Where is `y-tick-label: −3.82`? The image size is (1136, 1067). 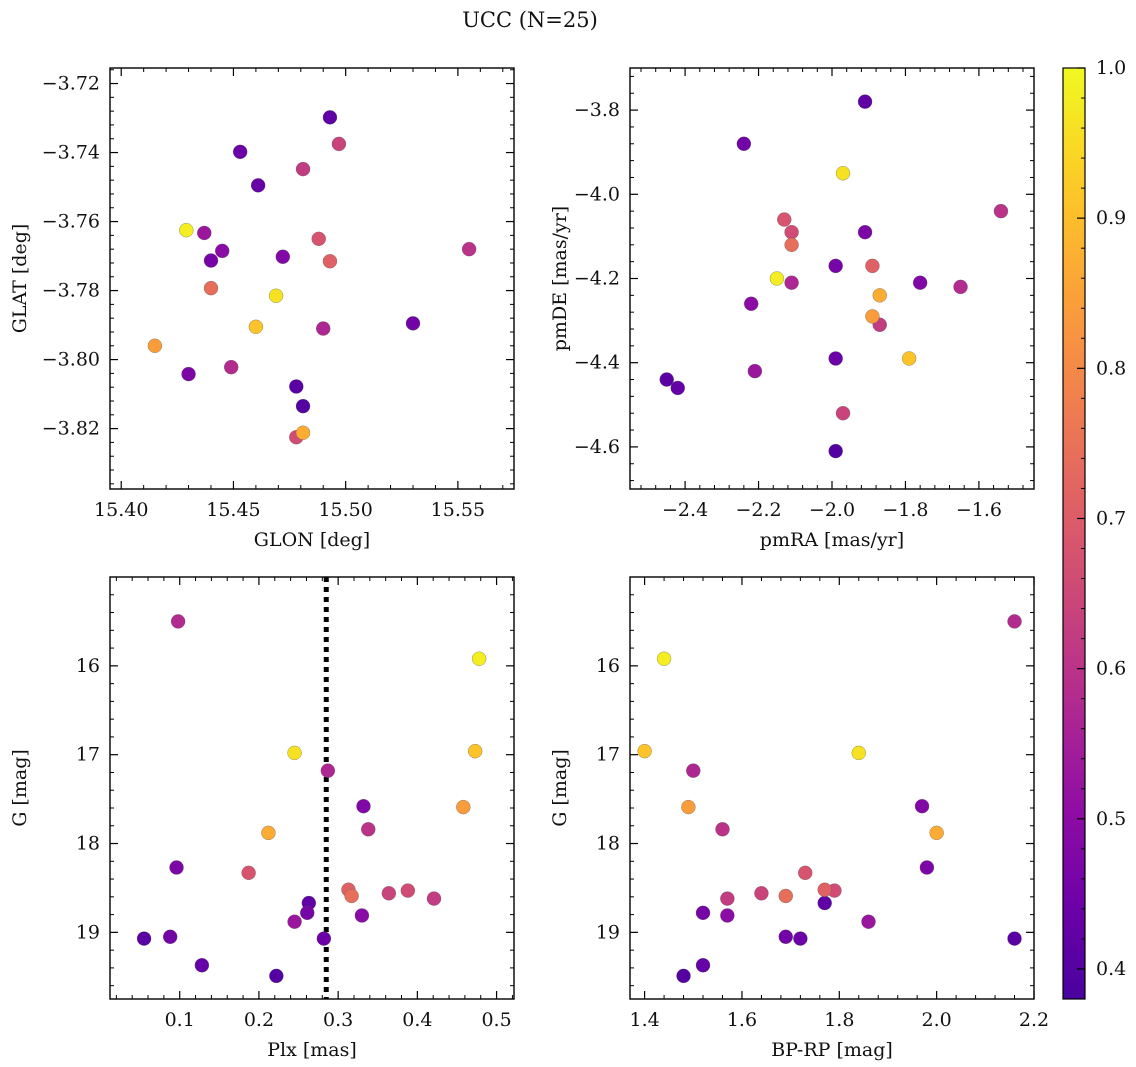
y-tick-label: −3.82 is located at coordinates (71, 429).